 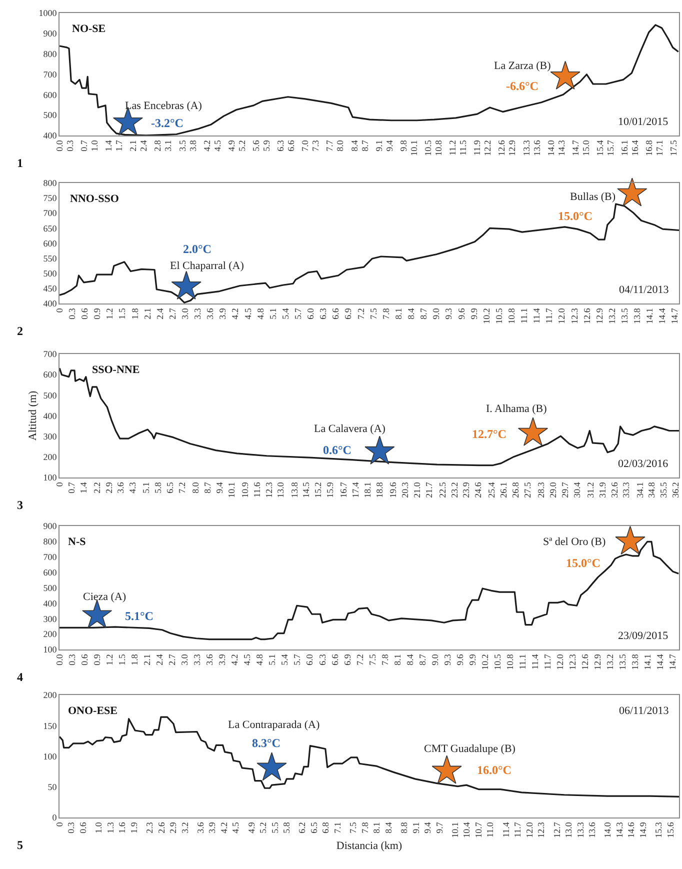 I want to click on x-tick-label: 31.9, so click(x=602, y=490).